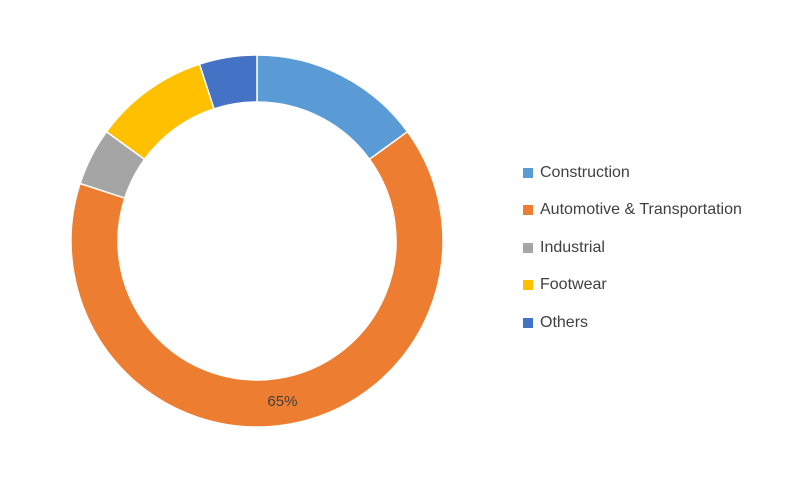  I want to click on legend-label: Industrial, so click(572, 247).